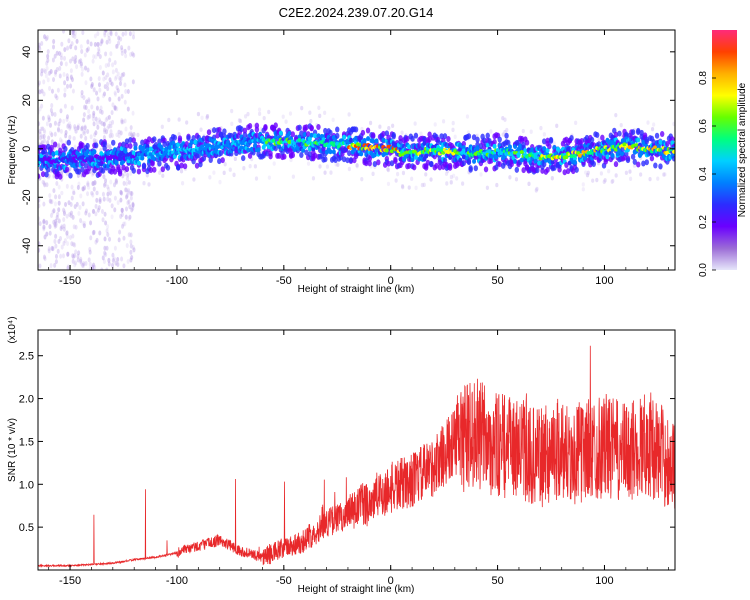 The image size is (750, 600). What do you see at coordinates (12, 329) in the screenshot?
I see `snr-y-scale-note: (x10⁴)` at bounding box center [12, 329].